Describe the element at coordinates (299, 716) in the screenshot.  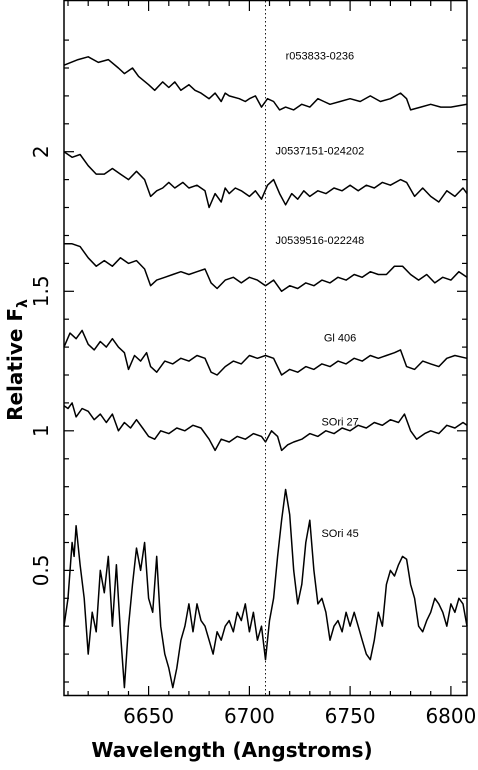
I see `x-tick-labels: 6650 6700 6750 6800` at that location.